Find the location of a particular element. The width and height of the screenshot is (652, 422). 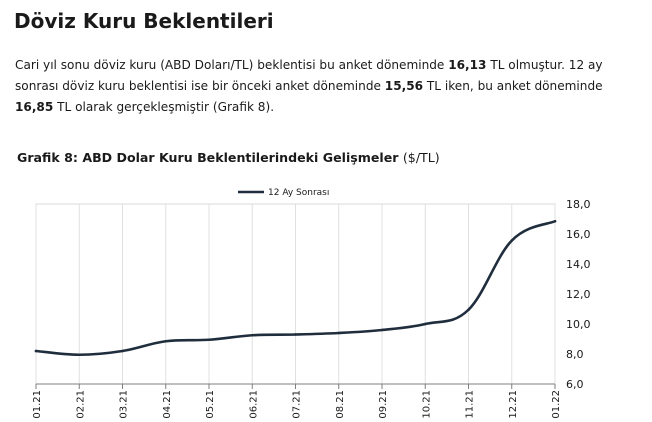

y-tick-label: 10,0 is located at coordinates (578, 324).